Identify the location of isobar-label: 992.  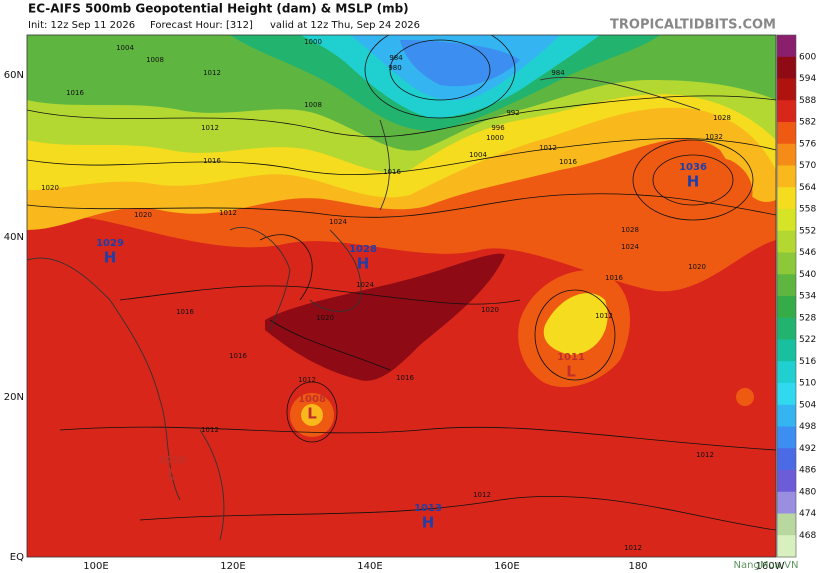
(512, 113).